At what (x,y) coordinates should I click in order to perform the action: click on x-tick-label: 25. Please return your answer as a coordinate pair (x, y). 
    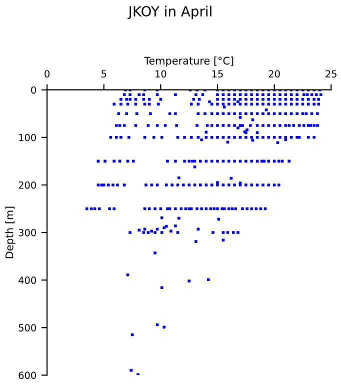
    Looking at the image, I should click on (331, 74).